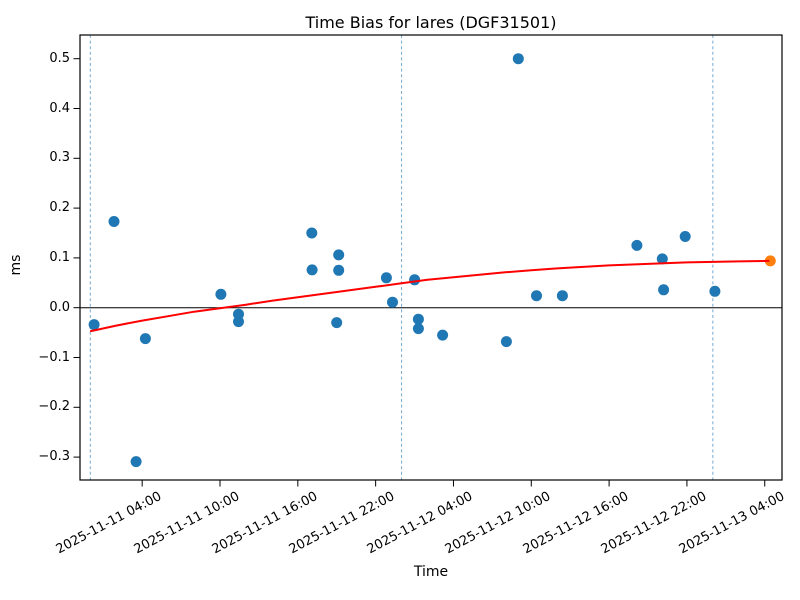  Describe the element at coordinates (54, 407) in the screenshot. I see `y-tick-label: −0.2` at that location.